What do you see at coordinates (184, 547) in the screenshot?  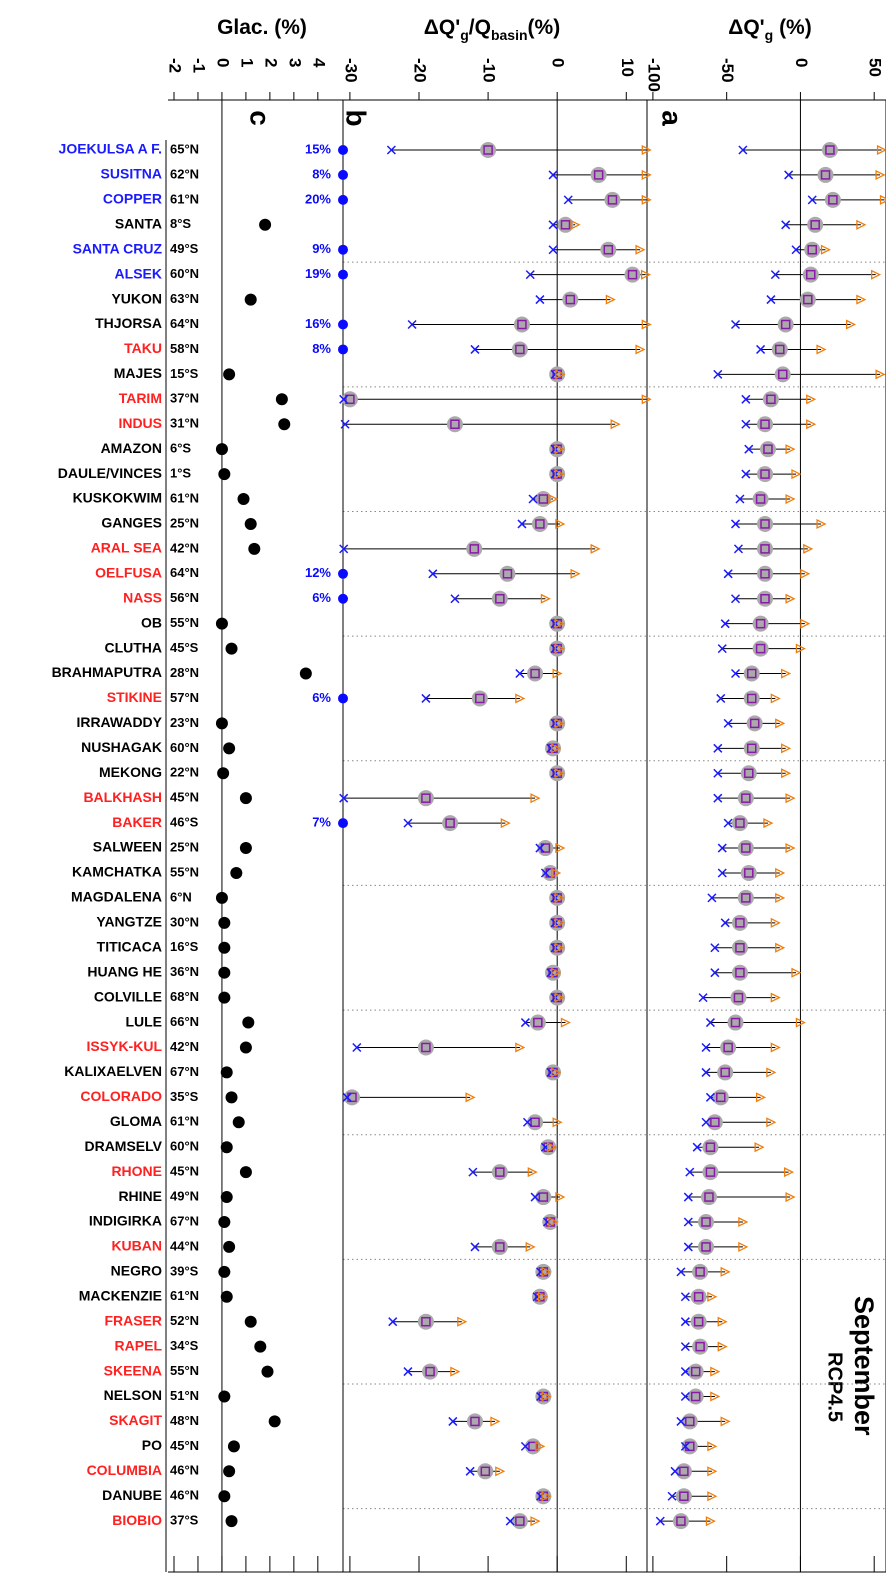 I see `basin-latitude: 42°N` at bounding box center [184, 547].